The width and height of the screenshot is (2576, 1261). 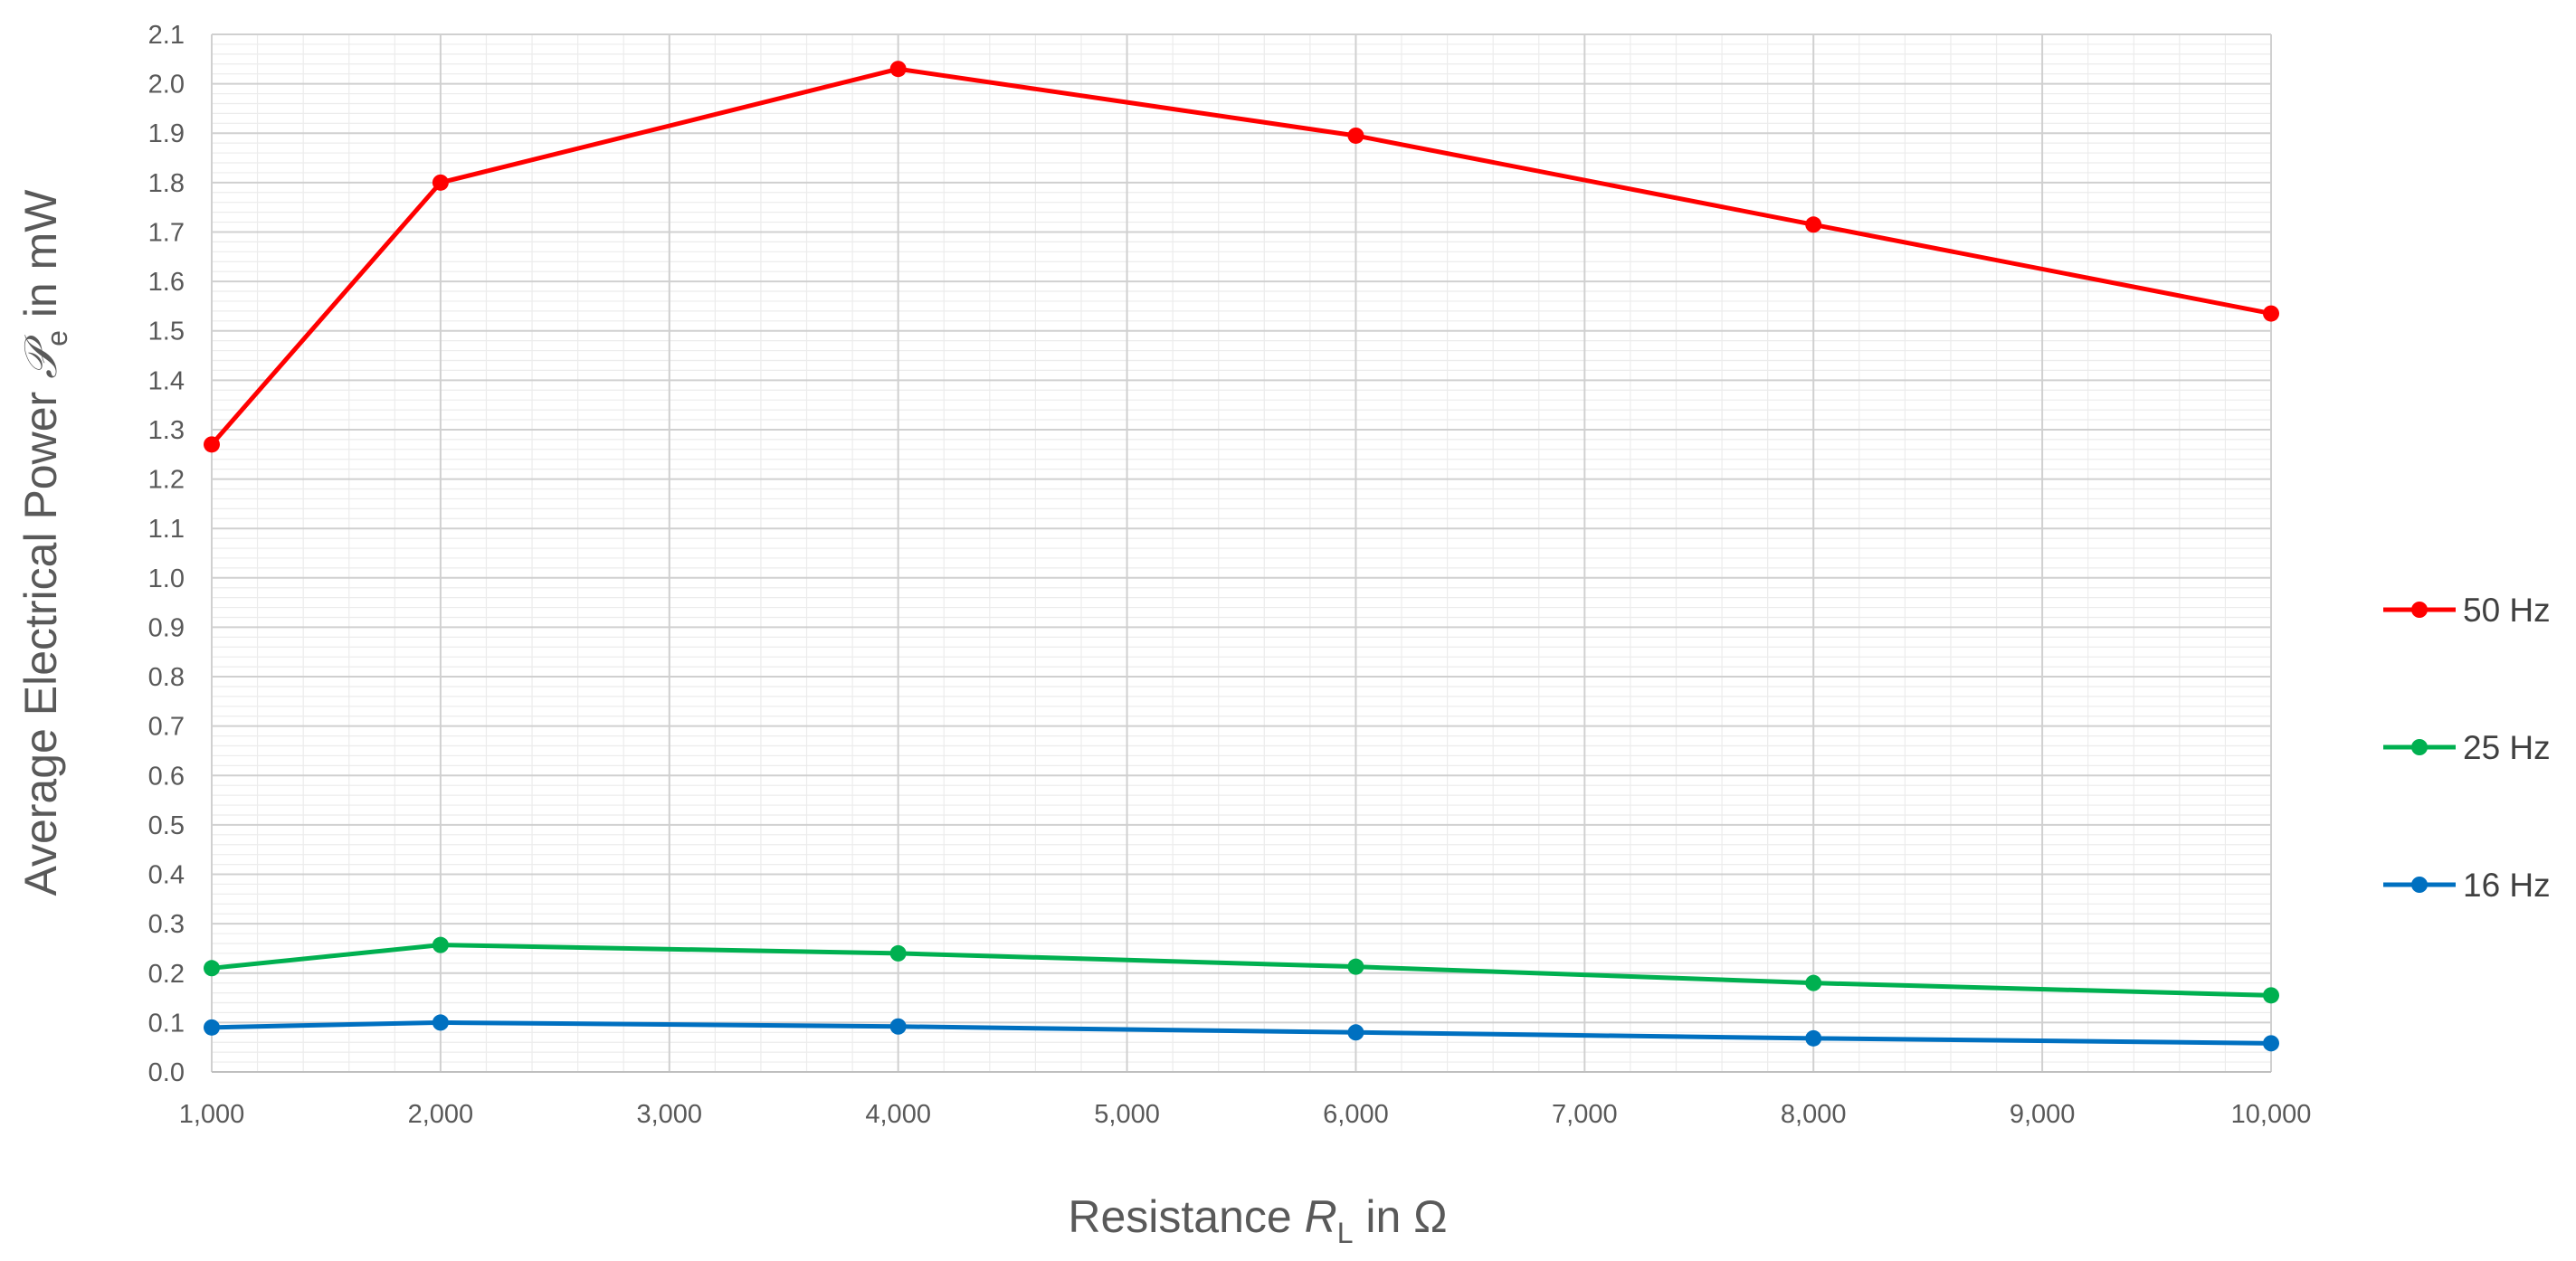 I want to click on y-tick-label: 2.0, so click(x=166, y=85).